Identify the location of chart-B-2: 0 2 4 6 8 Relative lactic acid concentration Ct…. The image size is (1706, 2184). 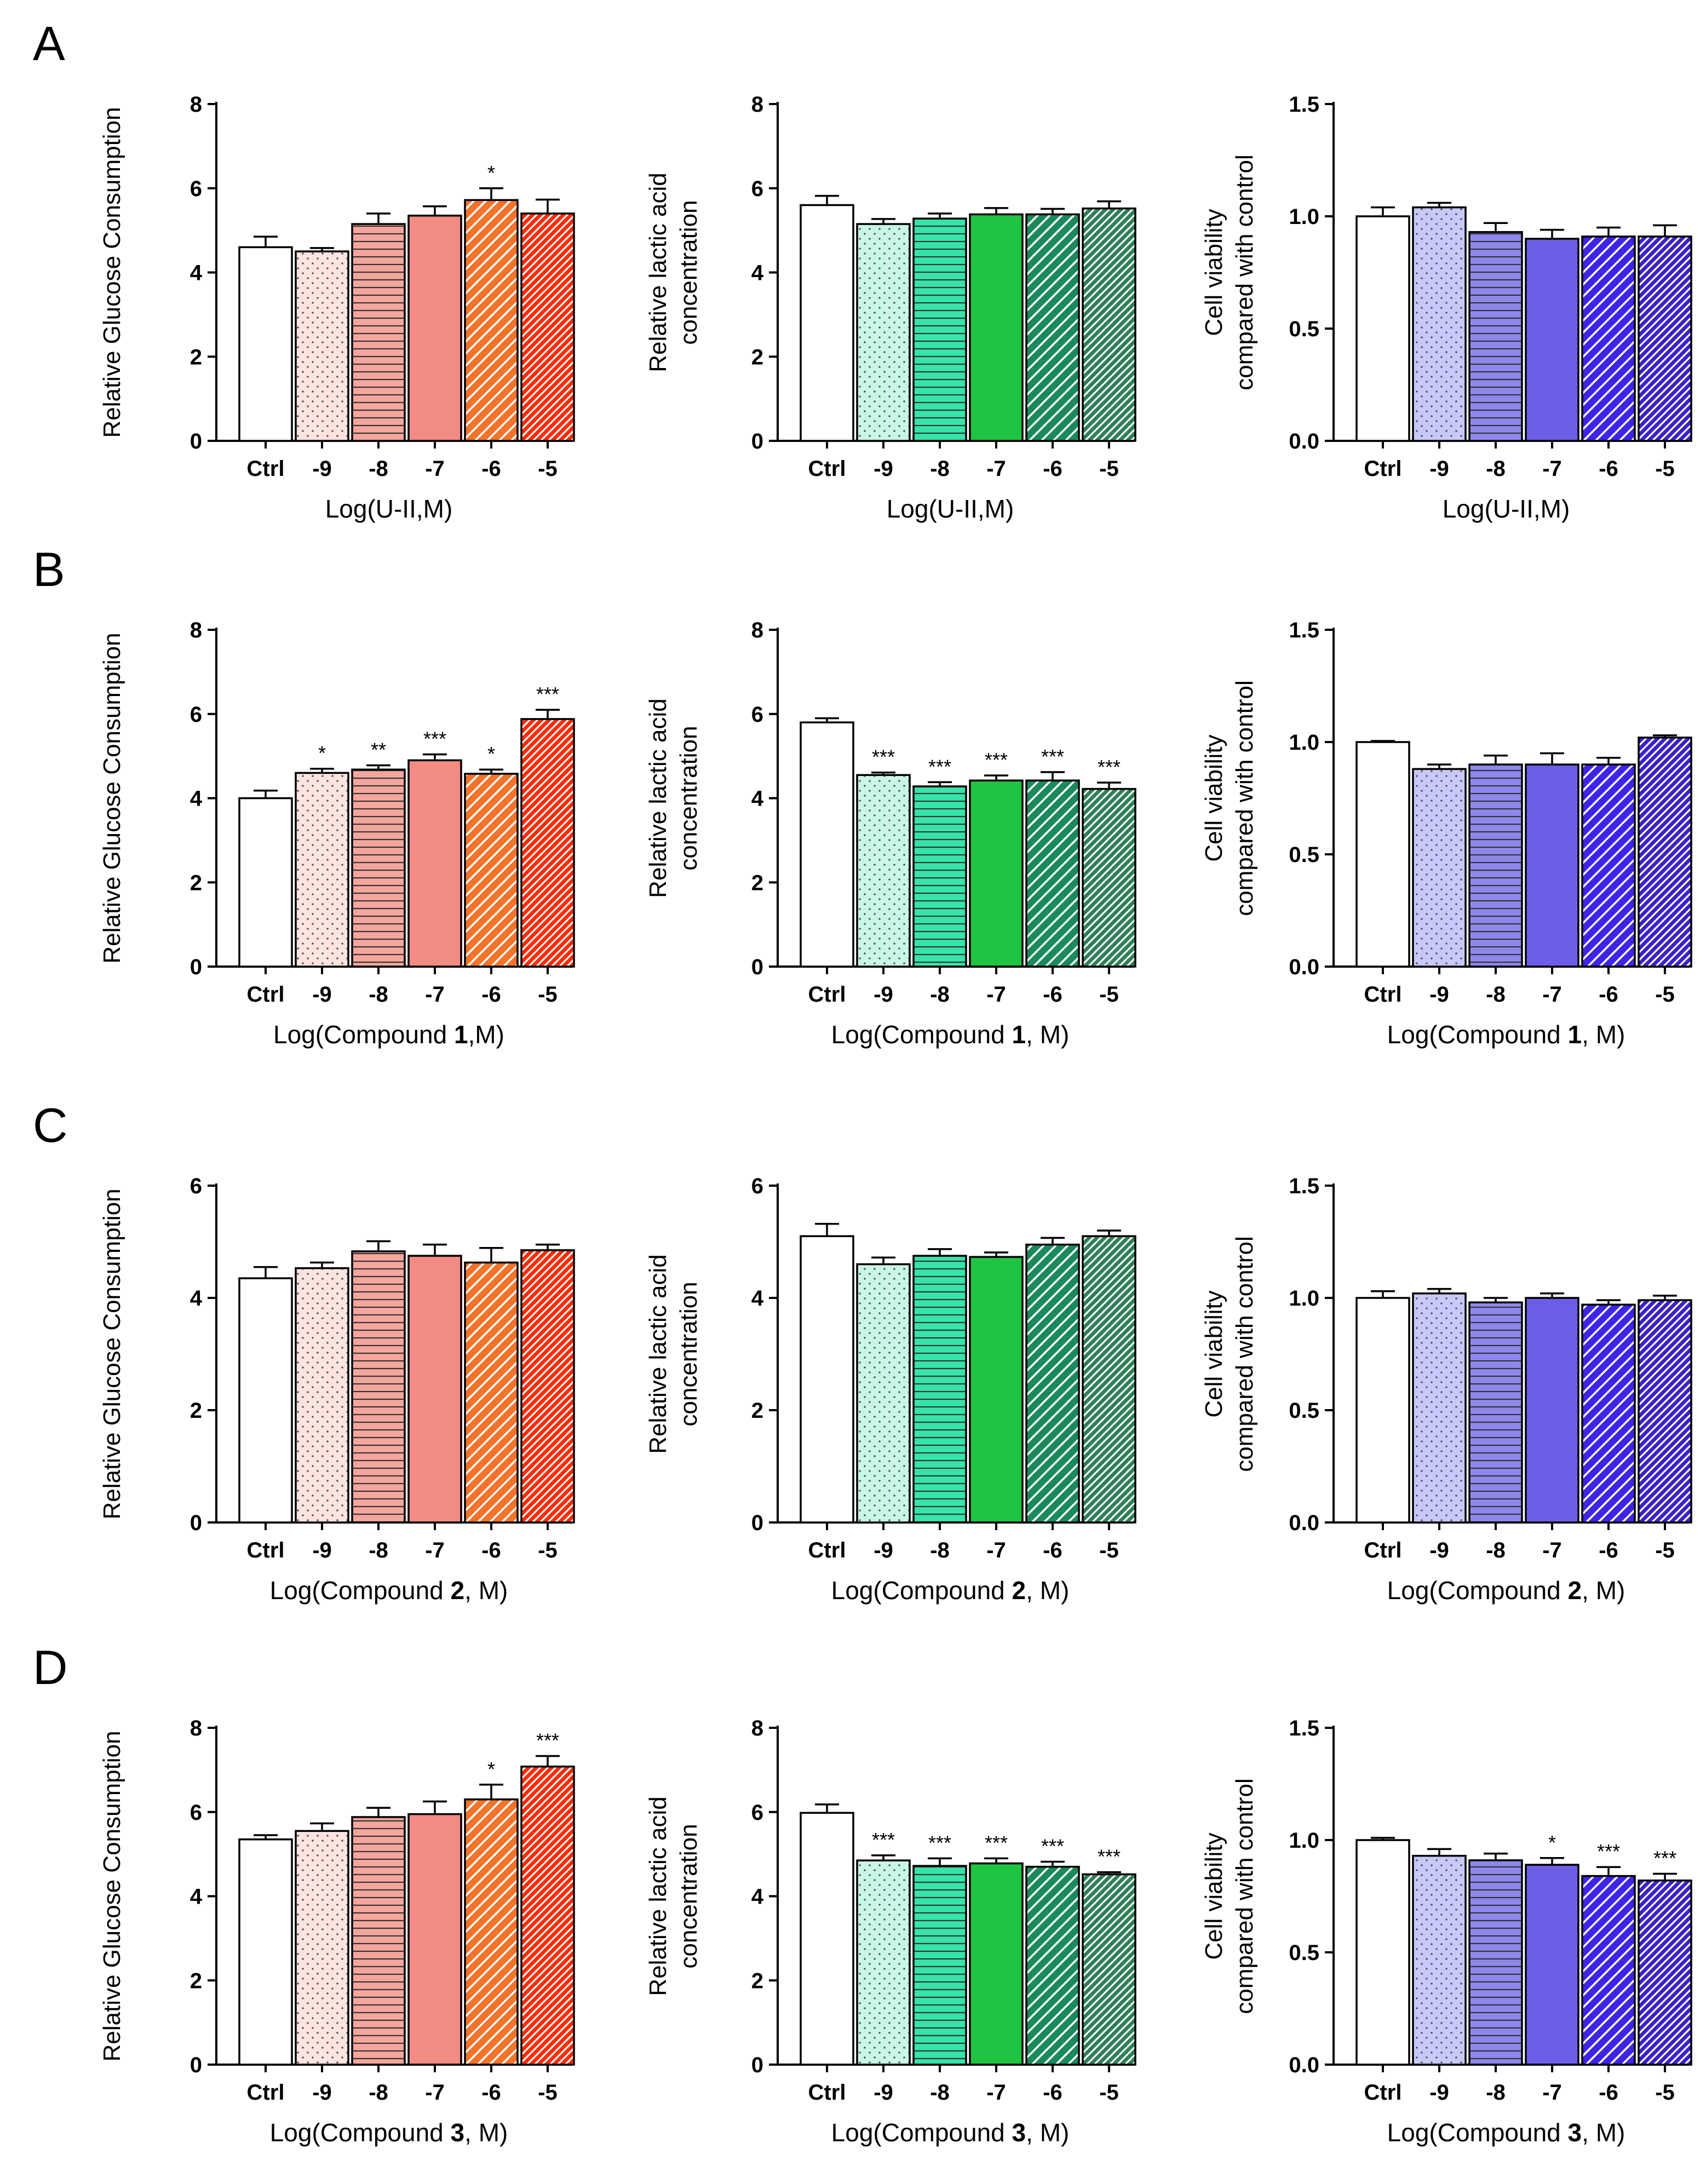
(890, 833).